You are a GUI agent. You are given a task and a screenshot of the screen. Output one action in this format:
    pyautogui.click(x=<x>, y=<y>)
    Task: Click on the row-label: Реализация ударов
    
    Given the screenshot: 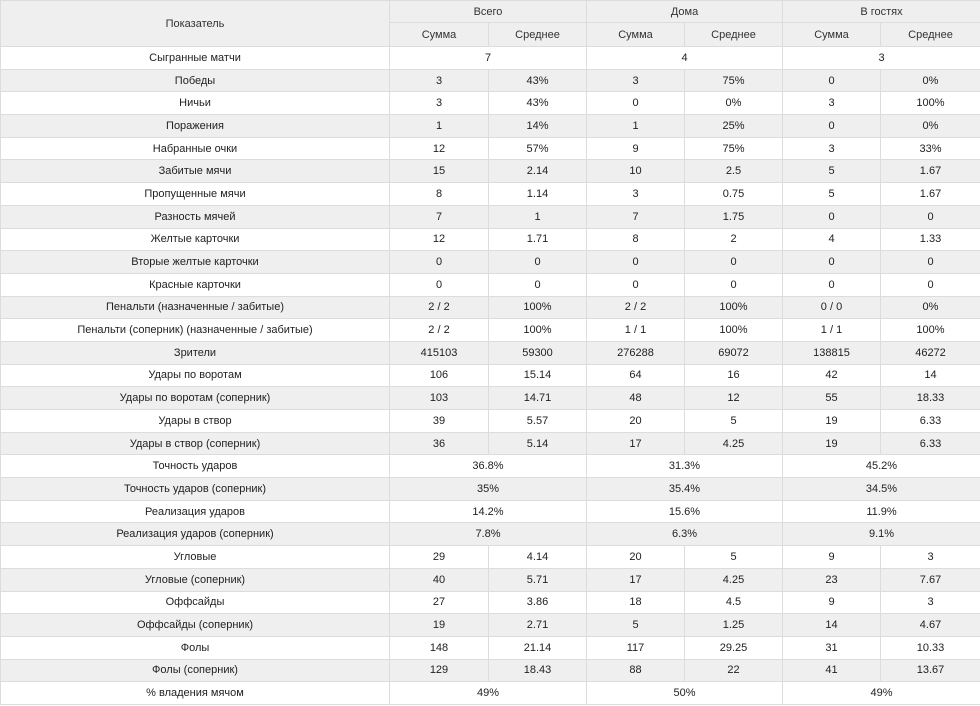 What is the action you would take?
    pyautogui.click(x=195, y=511)
    